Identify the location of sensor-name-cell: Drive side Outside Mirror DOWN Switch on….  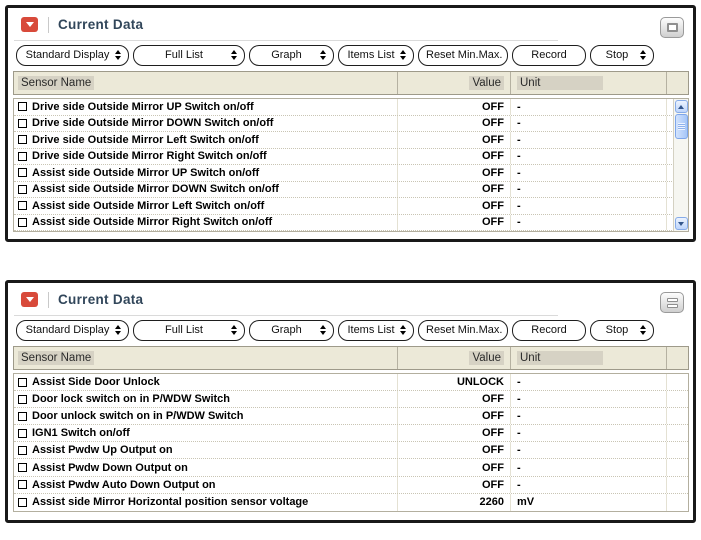
(205, 124).